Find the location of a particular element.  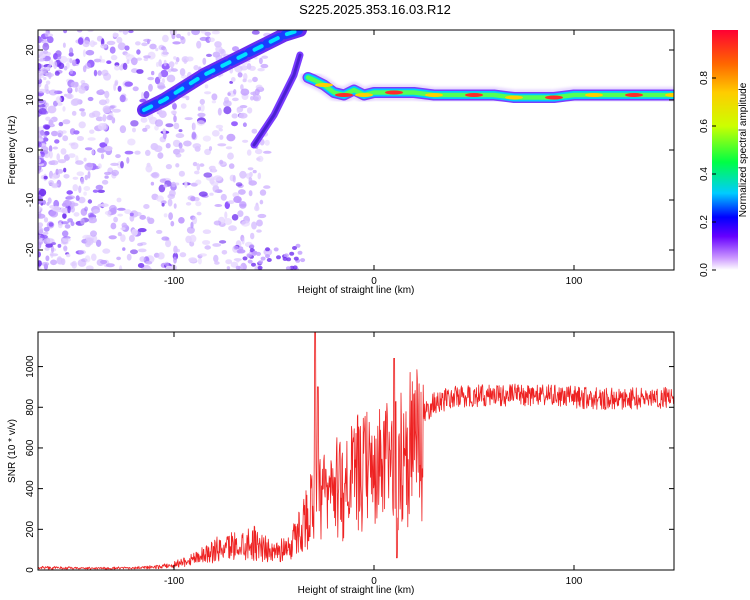

colorbar-gradient is located at coordinates (725, 150).